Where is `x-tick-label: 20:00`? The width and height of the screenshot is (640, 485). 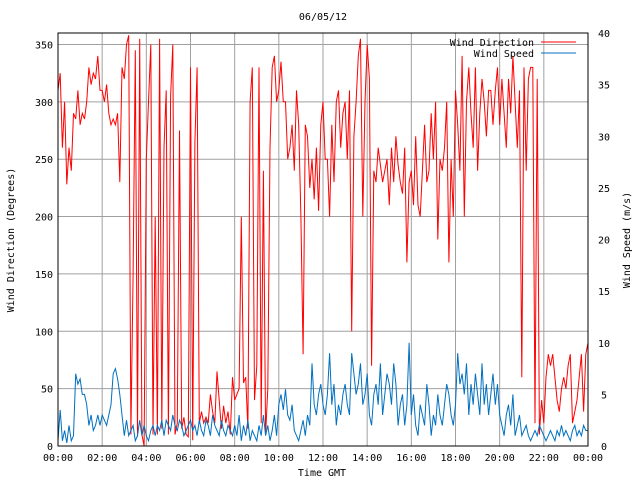
x-tick-label: 20:00 is located at coordinates (500, 458).